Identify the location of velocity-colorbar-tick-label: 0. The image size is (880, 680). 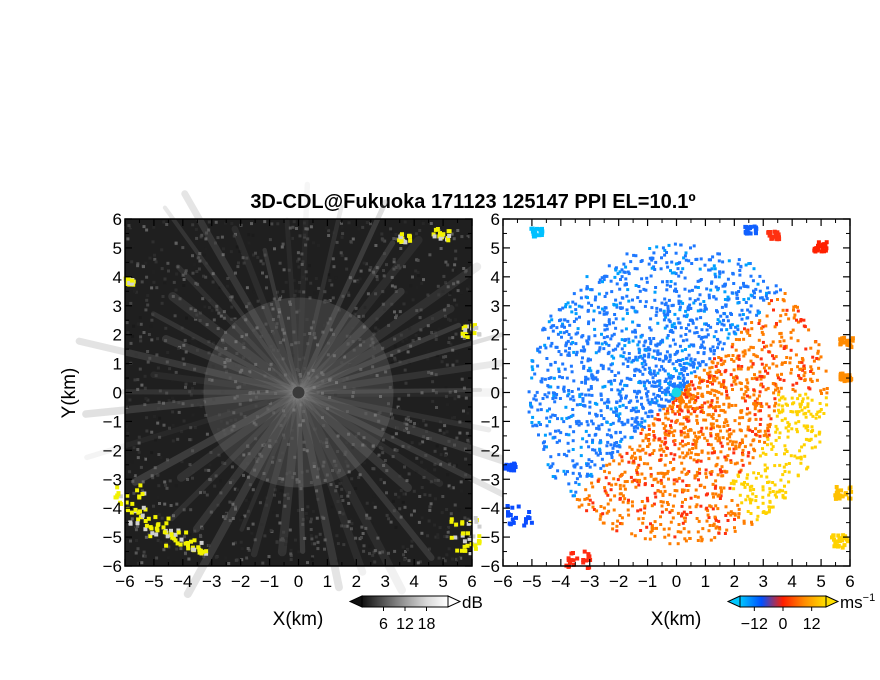
(783, 624).